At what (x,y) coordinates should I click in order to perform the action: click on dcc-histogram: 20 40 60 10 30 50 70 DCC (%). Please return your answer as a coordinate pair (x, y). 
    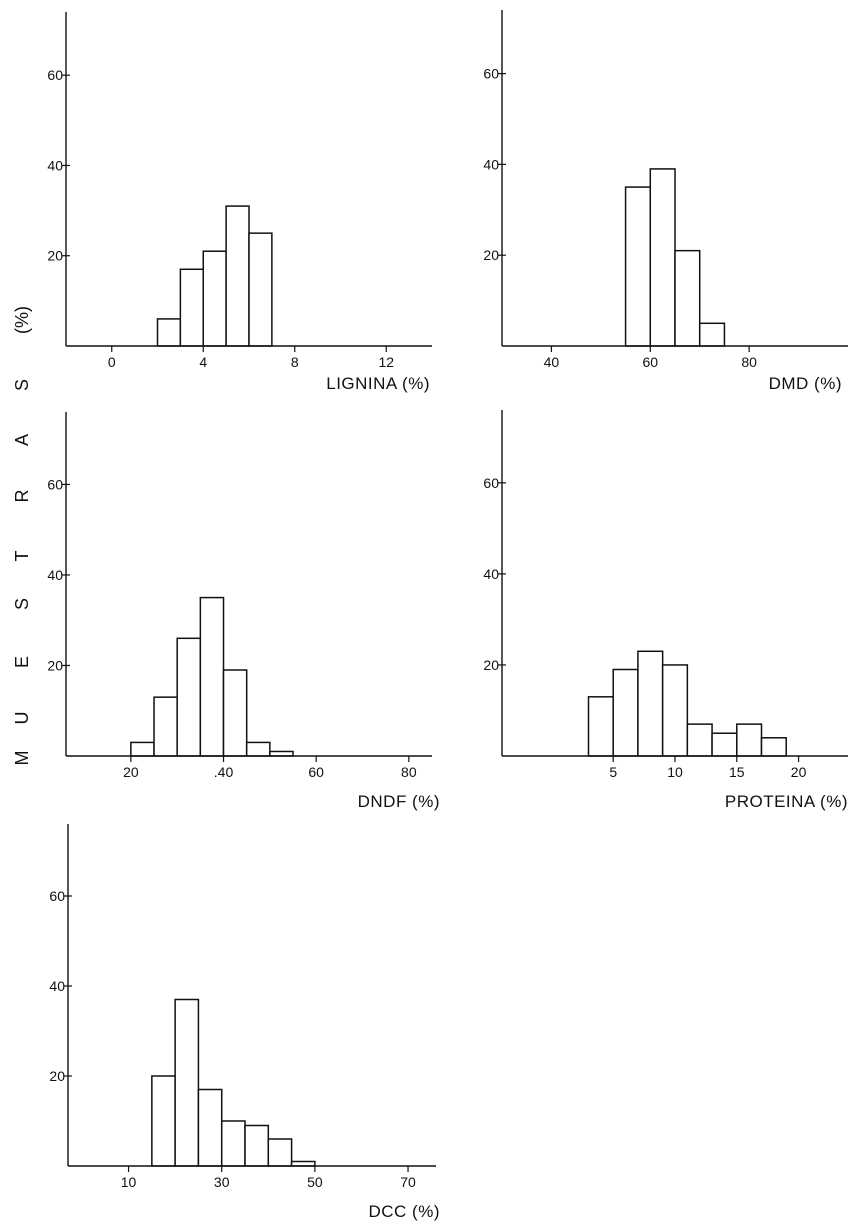
    Looking at the image, I should click on (244, 1022).